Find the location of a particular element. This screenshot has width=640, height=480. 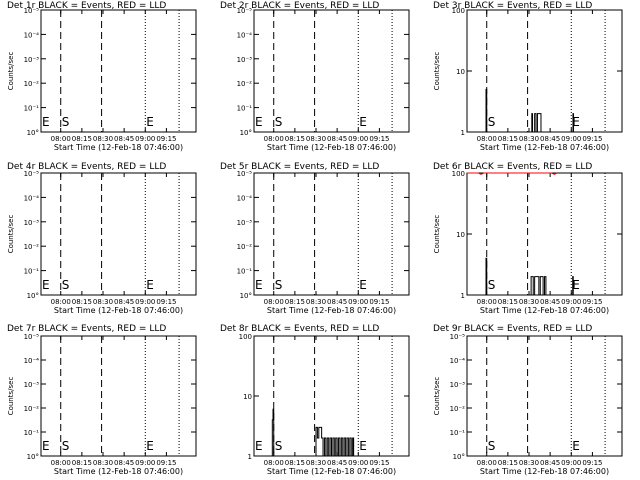

panel-title: Det 2r BLACK = Events, RED = LLD is located at coordinates (299, 6).